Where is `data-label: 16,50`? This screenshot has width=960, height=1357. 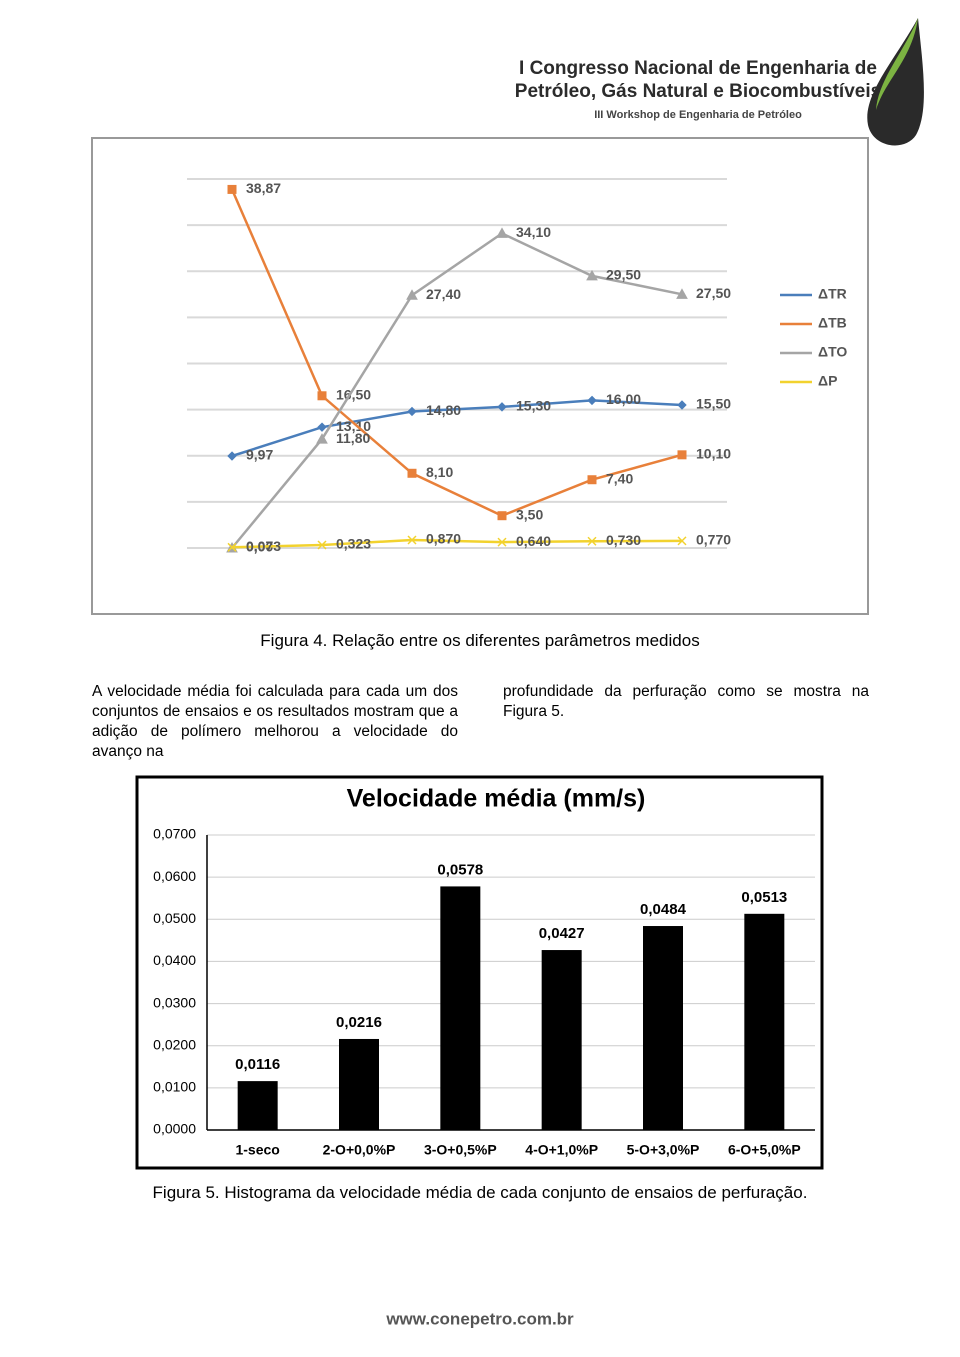 data-label: 16,50 is located at coordinates (353, 394).